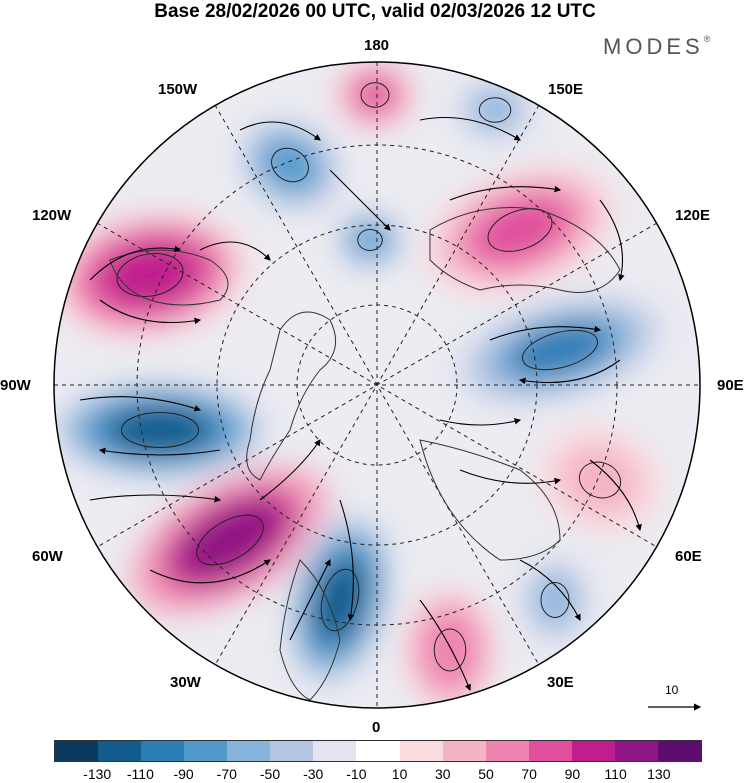 This screenshot has width=750, height=783. What do you see at coordinates (555, 600) in the screenshot?
I see `negative-anomaly-mediterranean-contour` at bounding box center [555, 600].